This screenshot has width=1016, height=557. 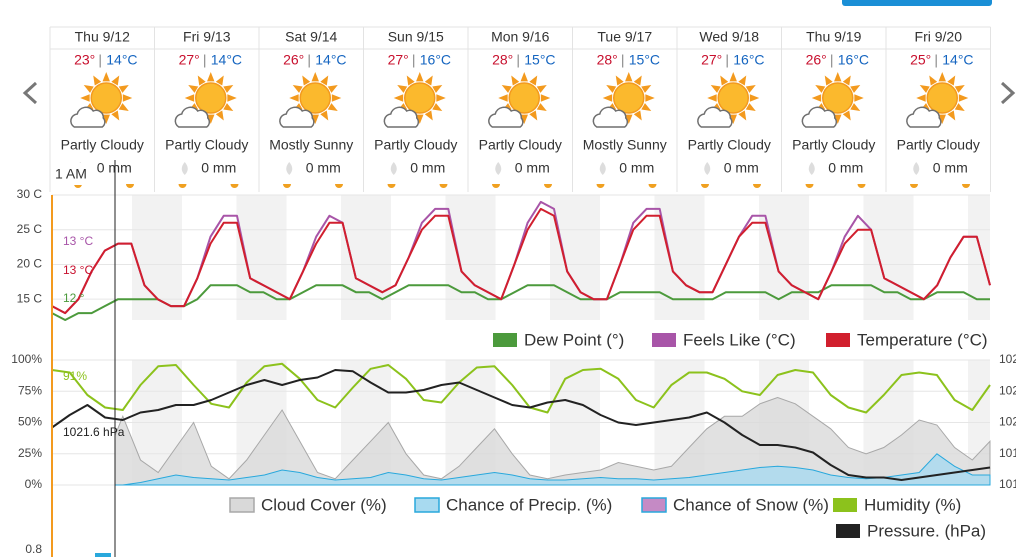 I want to click on day-column: Sat 9/14 26° | 14°C Mostly Sunny 0 mm, so click(x=305, y=109).